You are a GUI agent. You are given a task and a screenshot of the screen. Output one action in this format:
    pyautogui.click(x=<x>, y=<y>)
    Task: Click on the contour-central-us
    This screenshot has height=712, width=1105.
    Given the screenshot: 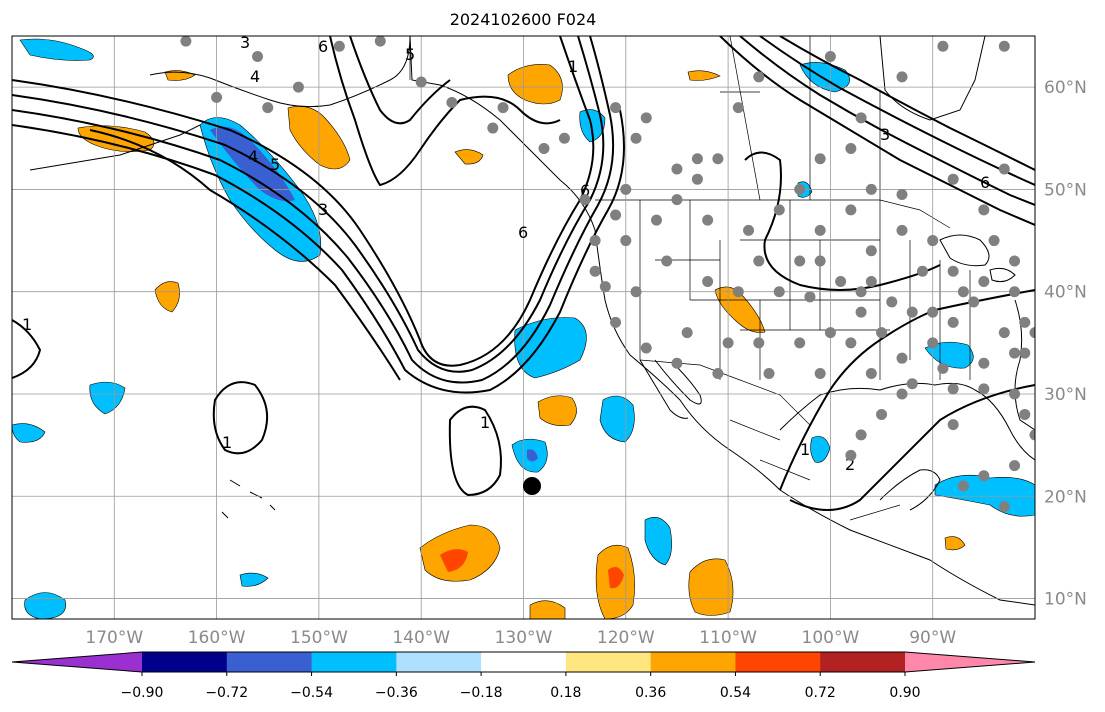 What is the action you would take?
    pyautogui.click(x=842, y=221)
    